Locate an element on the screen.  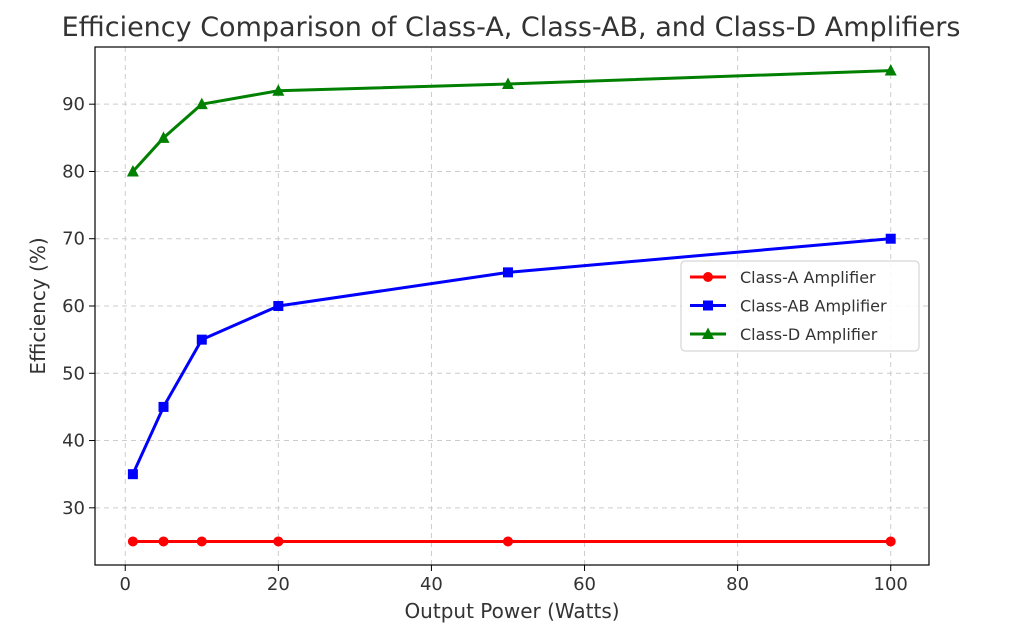
legend-label: Class-D Amplifier is located at coordinates (809, 334).